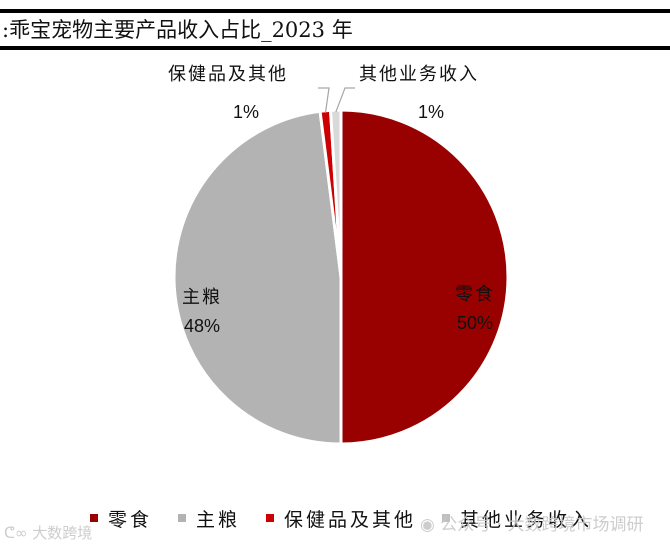 This screenshot has width=670, height=547. Describe the element at coordinates (335, 193) in the screenshot. I see `slice-other-business` at that location.